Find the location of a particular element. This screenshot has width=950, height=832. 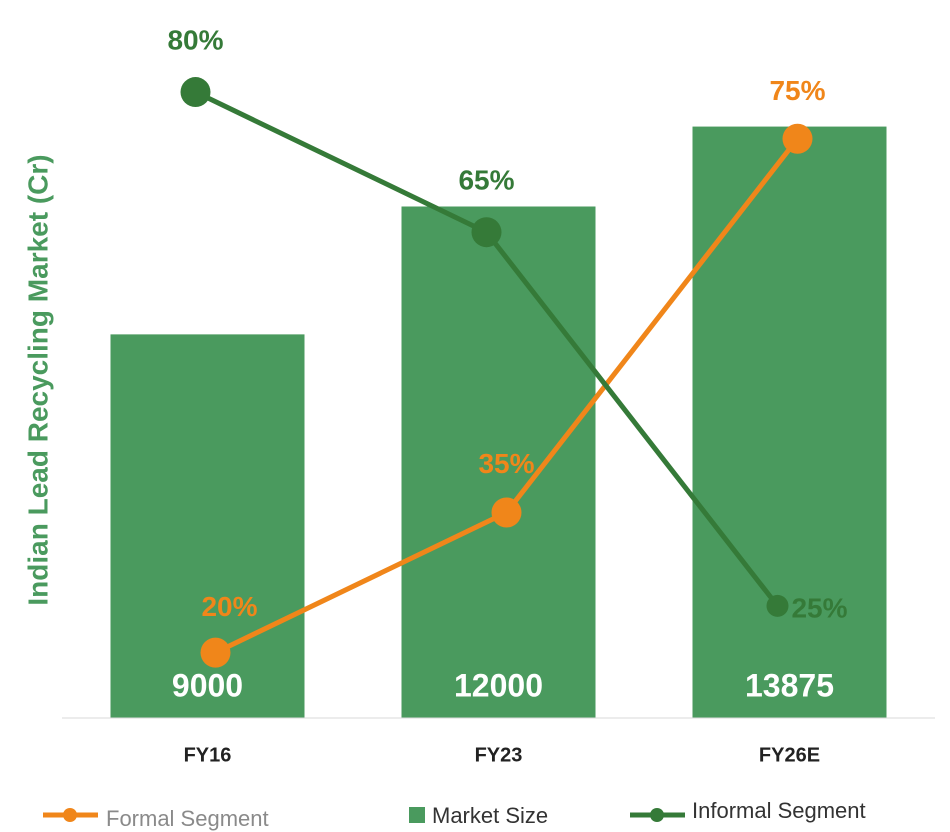

bar-value-label: 12000 is located at coordinates (498, 685).